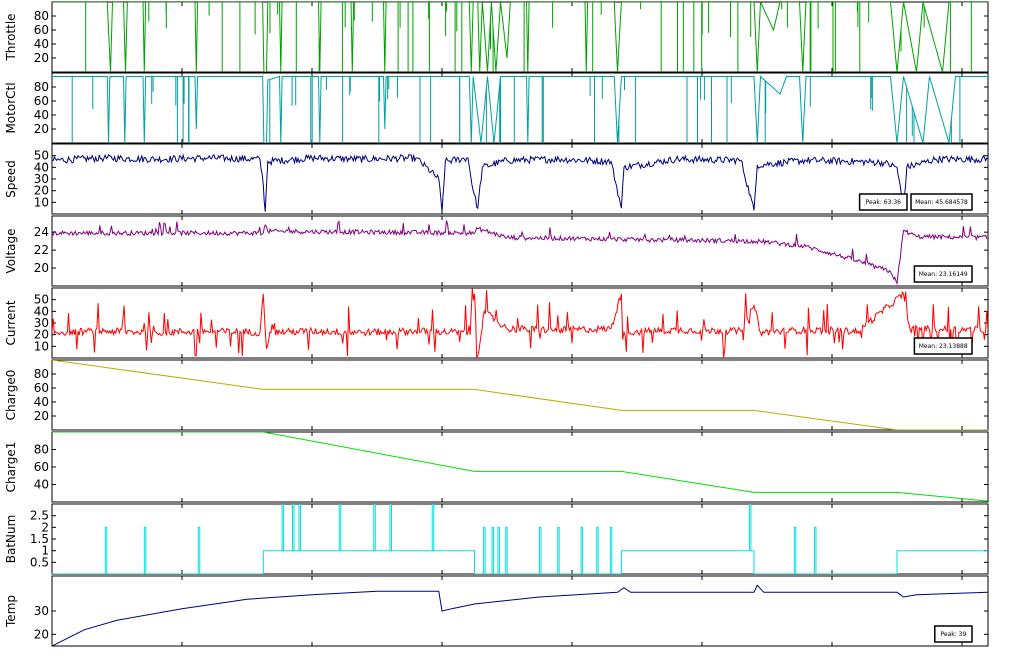  Describe the element at coordinates (528, 37) in the screenshot. I see `series-throttle-spikes` at that location.